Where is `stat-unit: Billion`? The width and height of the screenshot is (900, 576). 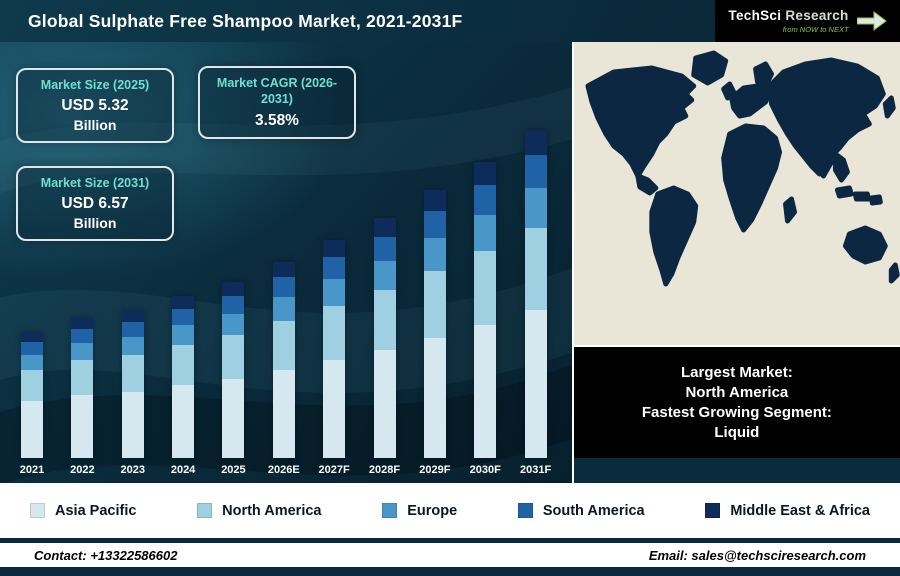 stat-unit: Billion is located at coordinates (95, 222).